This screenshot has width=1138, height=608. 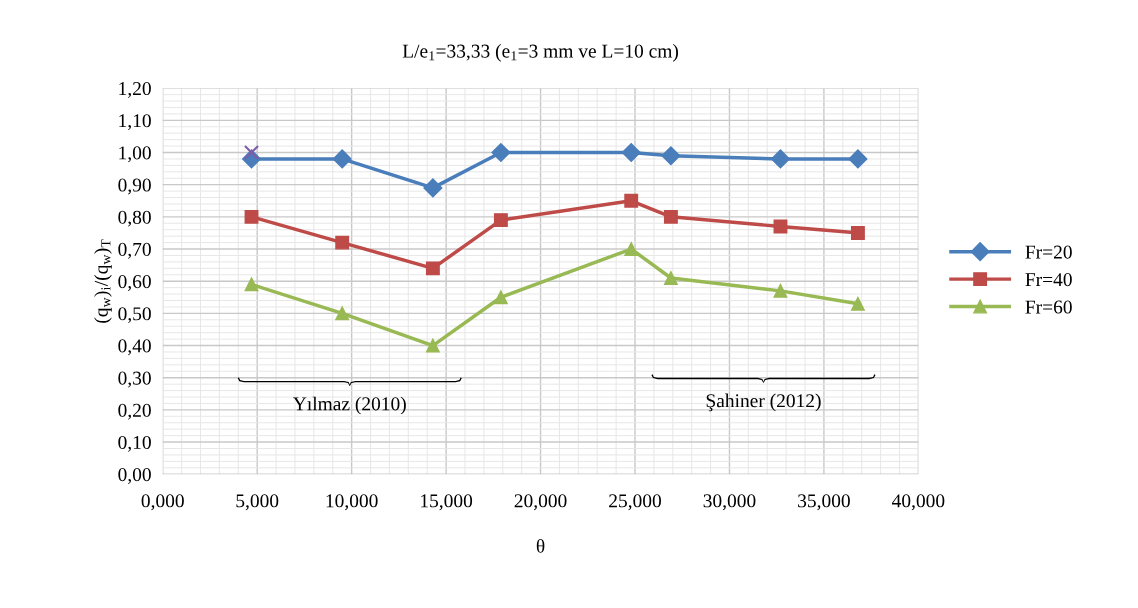 I want to click on annotation: Şahiner (2012), so click(x=763, y=402).